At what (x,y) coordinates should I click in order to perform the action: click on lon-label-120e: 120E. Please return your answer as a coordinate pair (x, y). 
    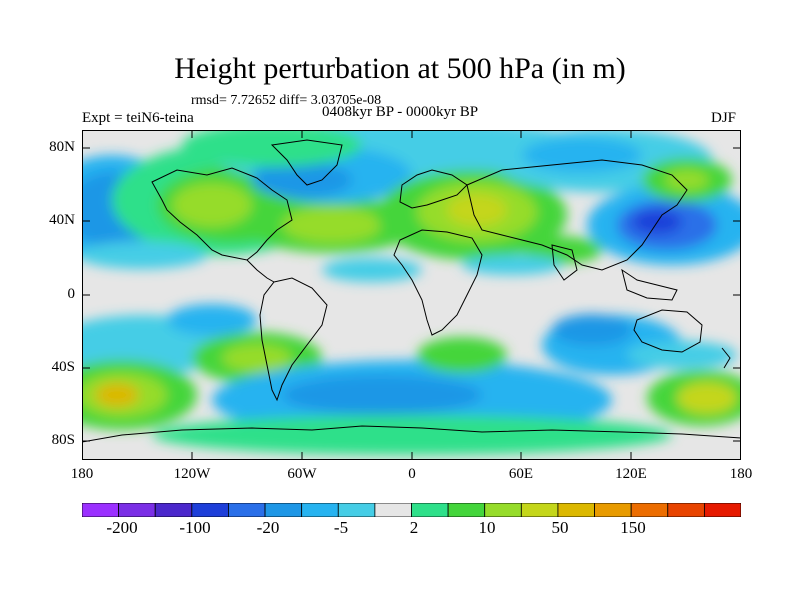
    Looking at the image, I should click on (631, 474).